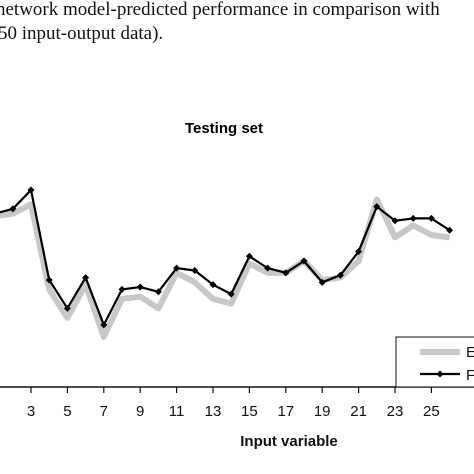  Describe the element at coordinates (140, 411) in the screenshot. I see `x-tick-label-9: 9` at that location.